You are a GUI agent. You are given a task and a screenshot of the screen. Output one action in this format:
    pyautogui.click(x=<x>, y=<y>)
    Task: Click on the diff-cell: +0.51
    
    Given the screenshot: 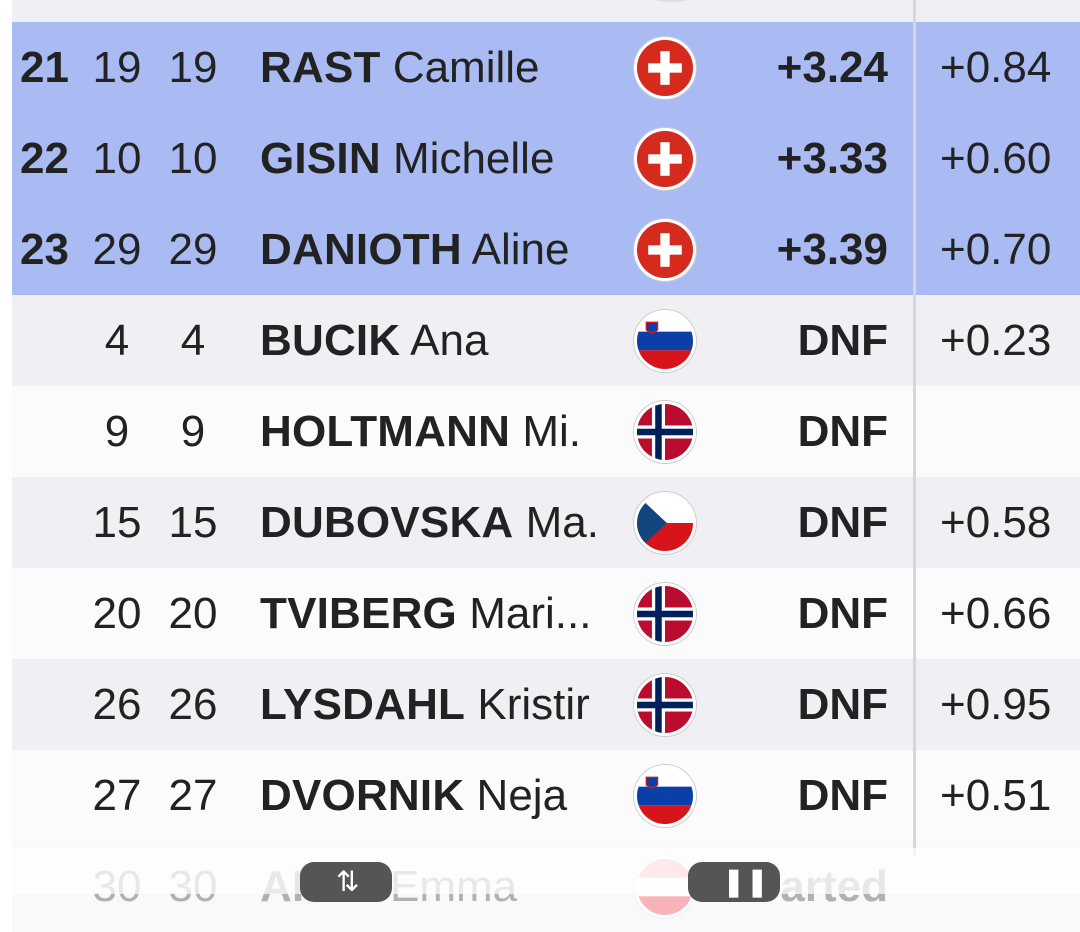 What is the action you would take?
    pyautogui.click(x=996, y=795)
    